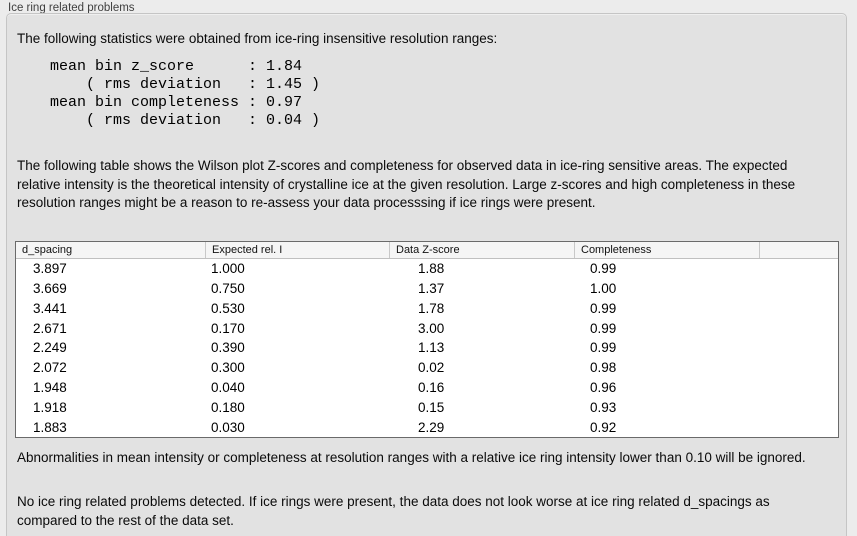  What do you see at coordinates (666, 250) in the screenshot?
I see `column-header-Completeness: Completeness` at bounding box center [666, 250].